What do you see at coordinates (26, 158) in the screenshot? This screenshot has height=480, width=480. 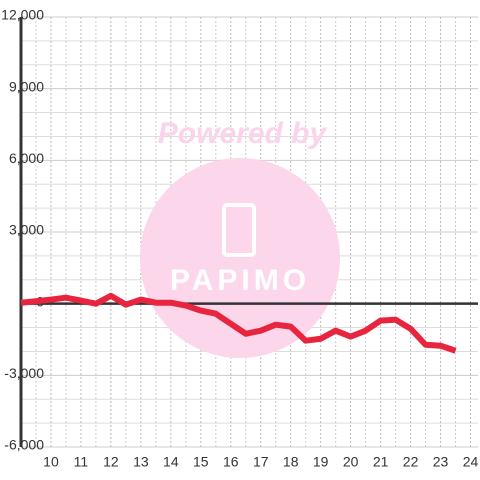 I see `y-tick-label: 6,000` at bounding box center [26, 158].